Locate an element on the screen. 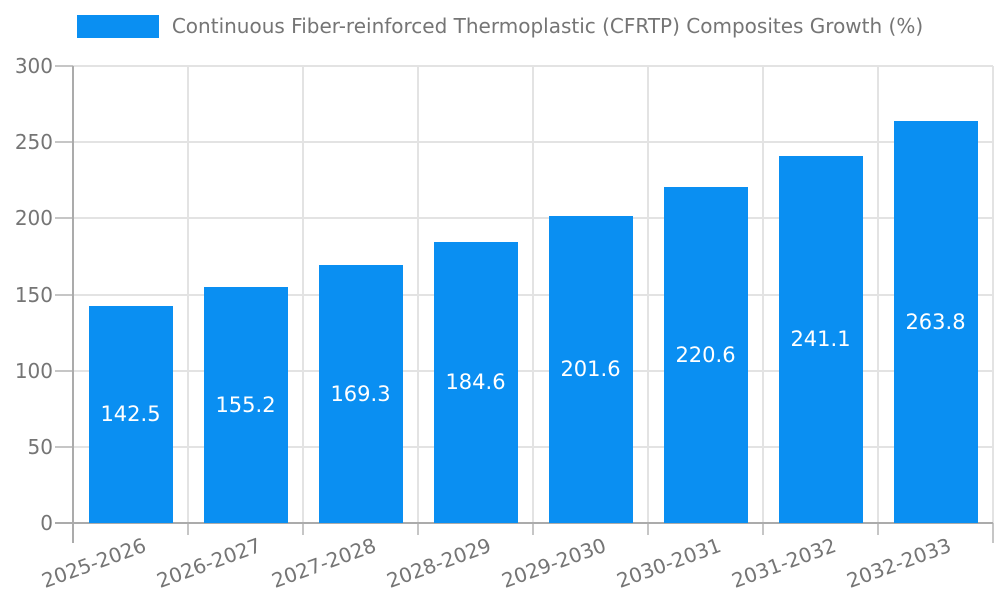 The image size is (1000, 600). y-tick-label: 300 is located at coordinates (33, 66).